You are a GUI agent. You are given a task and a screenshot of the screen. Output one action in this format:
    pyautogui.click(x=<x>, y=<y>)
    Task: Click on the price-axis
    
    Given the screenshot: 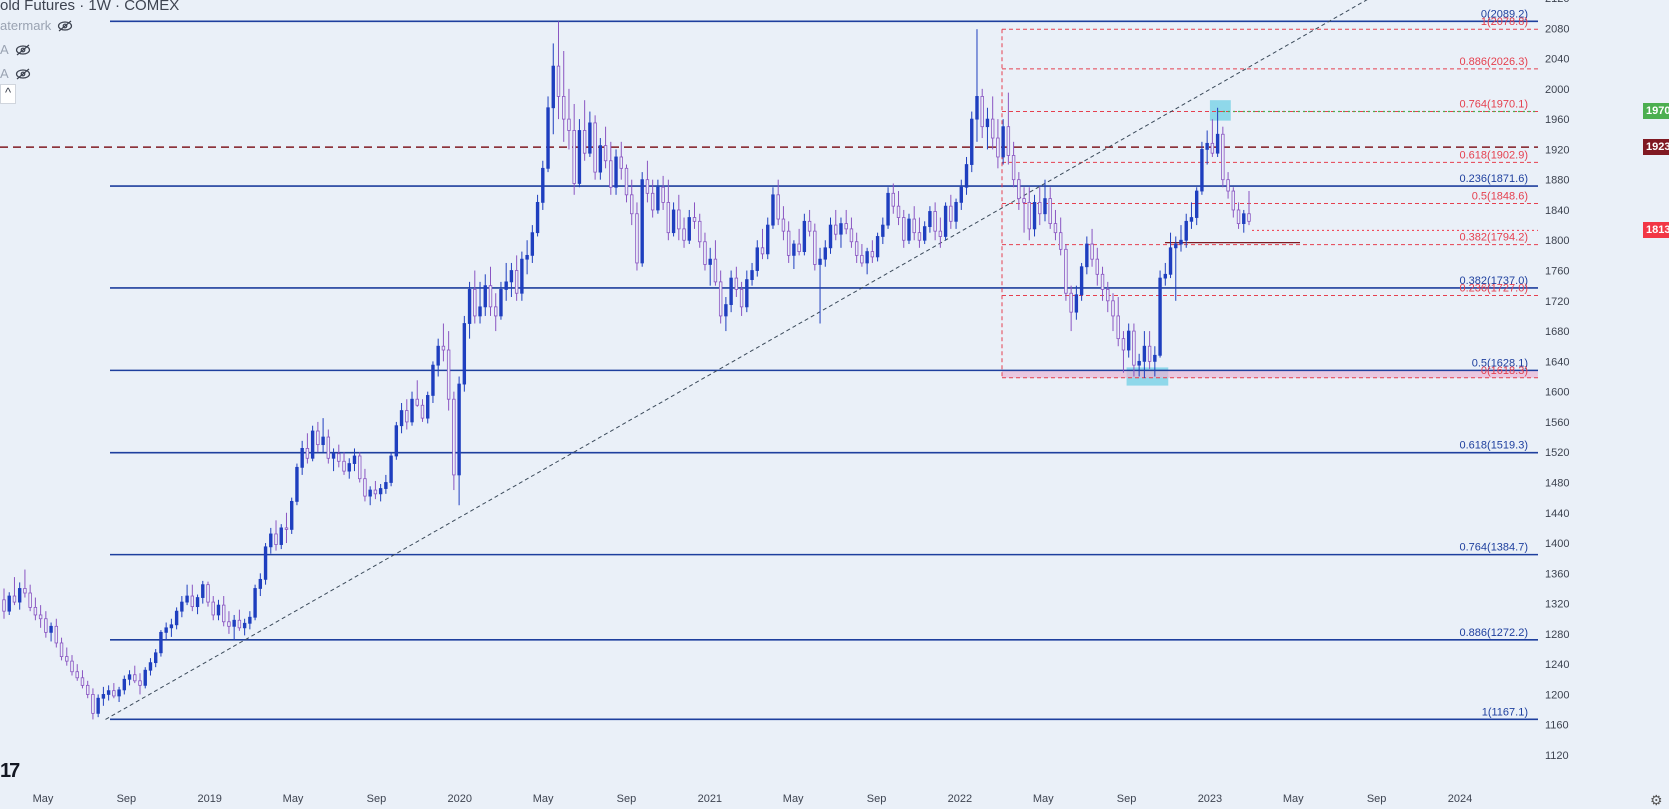 What is the action you would take?
    pyautogui.click(x=1603, y=404)
    